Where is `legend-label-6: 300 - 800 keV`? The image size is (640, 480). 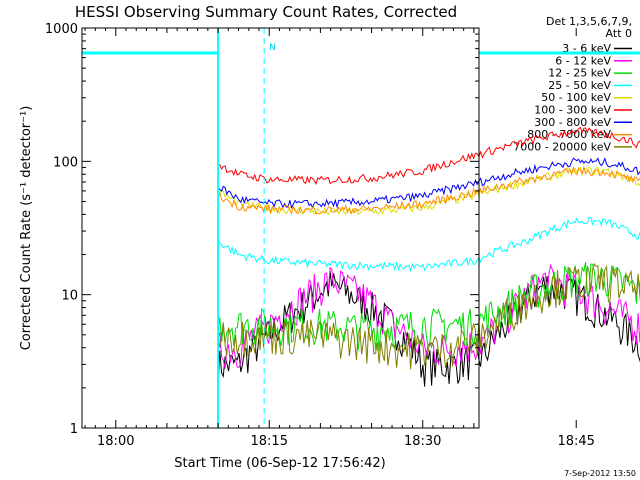 legend-label-6: 300 - 800 keV is located at coordinates (572, 122).